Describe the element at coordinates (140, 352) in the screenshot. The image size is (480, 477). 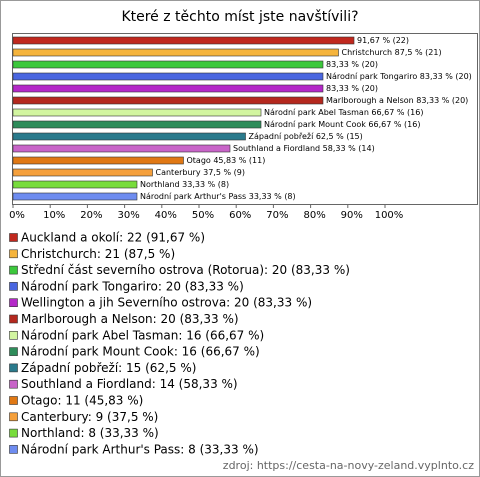
I see `legend-label: Národní park Mount Cook: 16 (66,67 %)` at that location.